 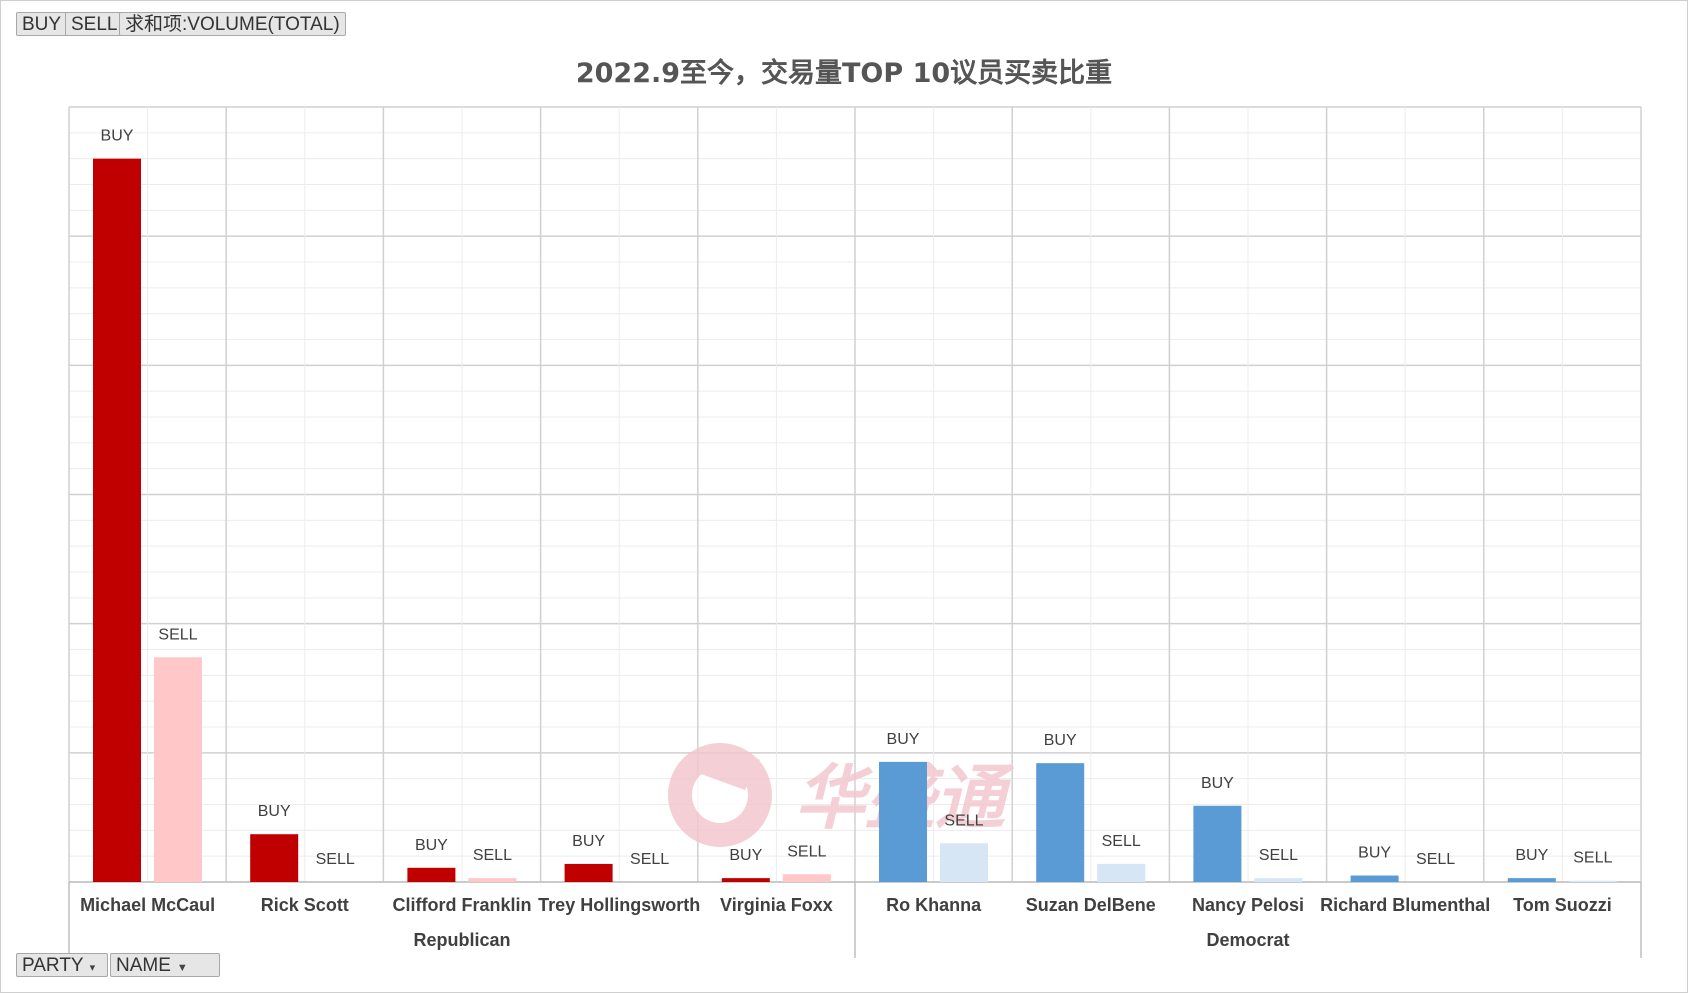 What do you see at coordinates (844, 73) in the screenshot?
I see `chart-title: 2022.9至今，交易量TOP 10议员买卖比重` at bounding box center [844, 73].